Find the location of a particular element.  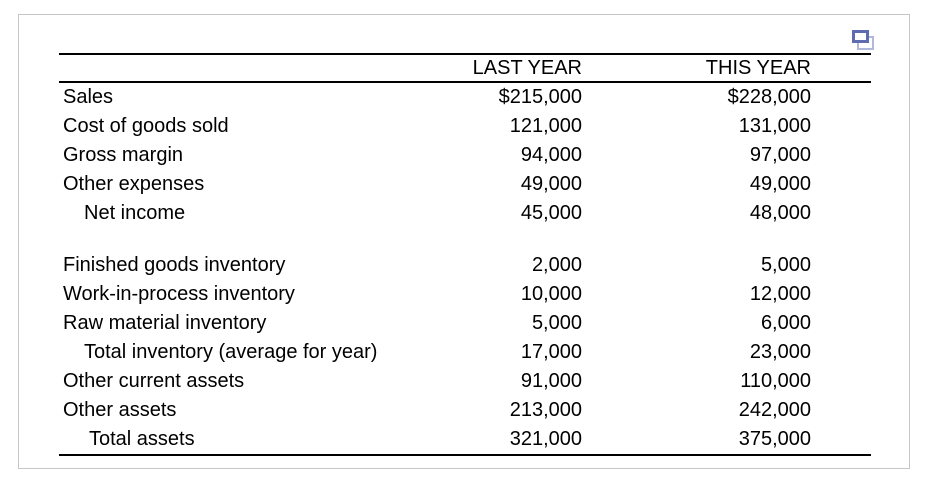

copy-icon-front-rect is located at coordinates (860, 36).